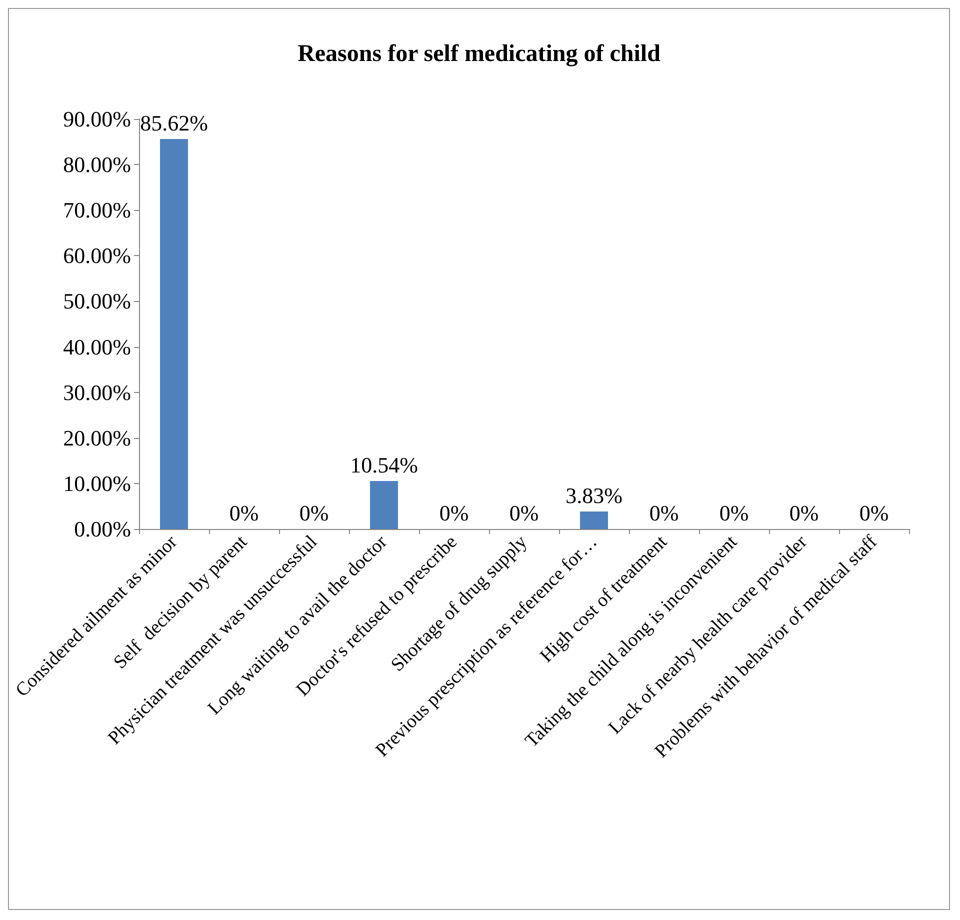 This screenshot has width=960, height=920. Describe the element at coordinates (102, 529) in the screenshot. I see `y-tick-label: 0.00%` at that location.